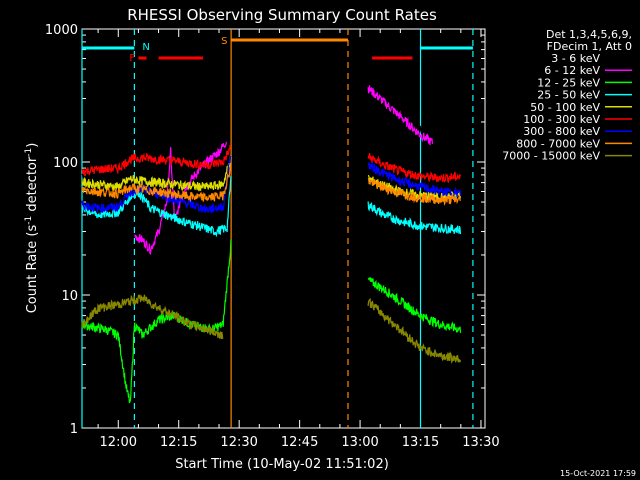 The width and height of the screenshot is (640, 480). I want to click on y-axis-label-mid: detector, so click(32, 186).